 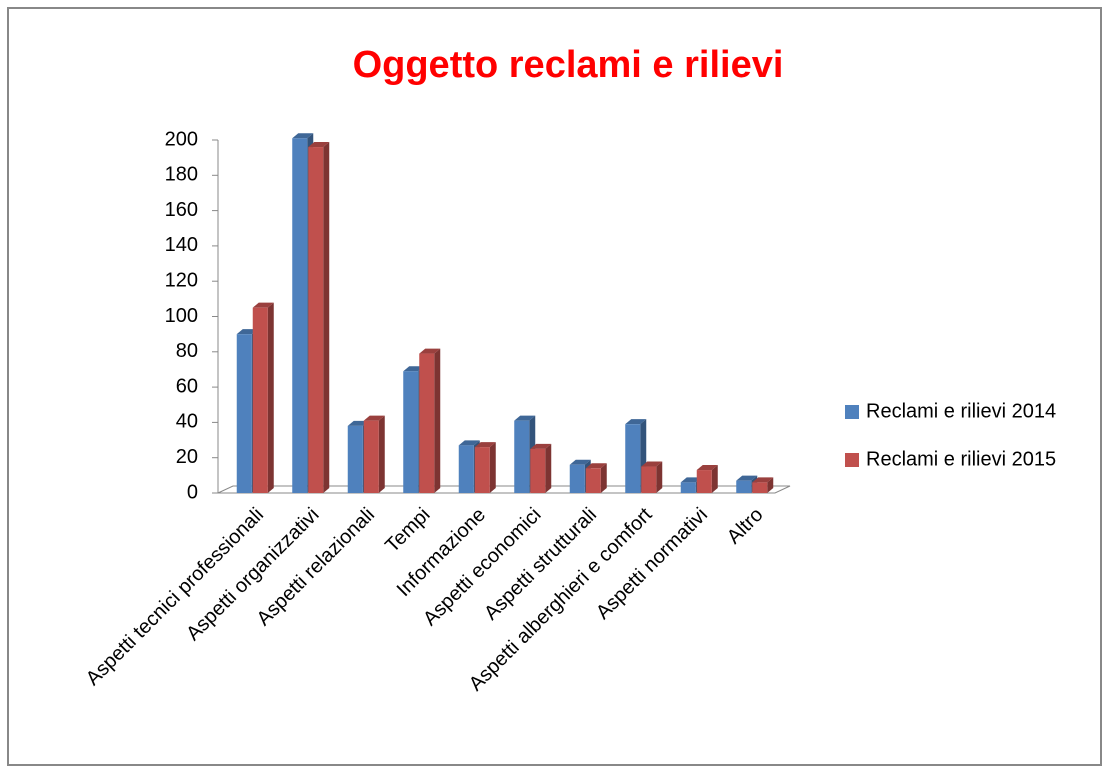 What do you see at coordinates (187, 351) in the screenshot?
I see `y-tick-label: 80` at bounding box center [187, 351].